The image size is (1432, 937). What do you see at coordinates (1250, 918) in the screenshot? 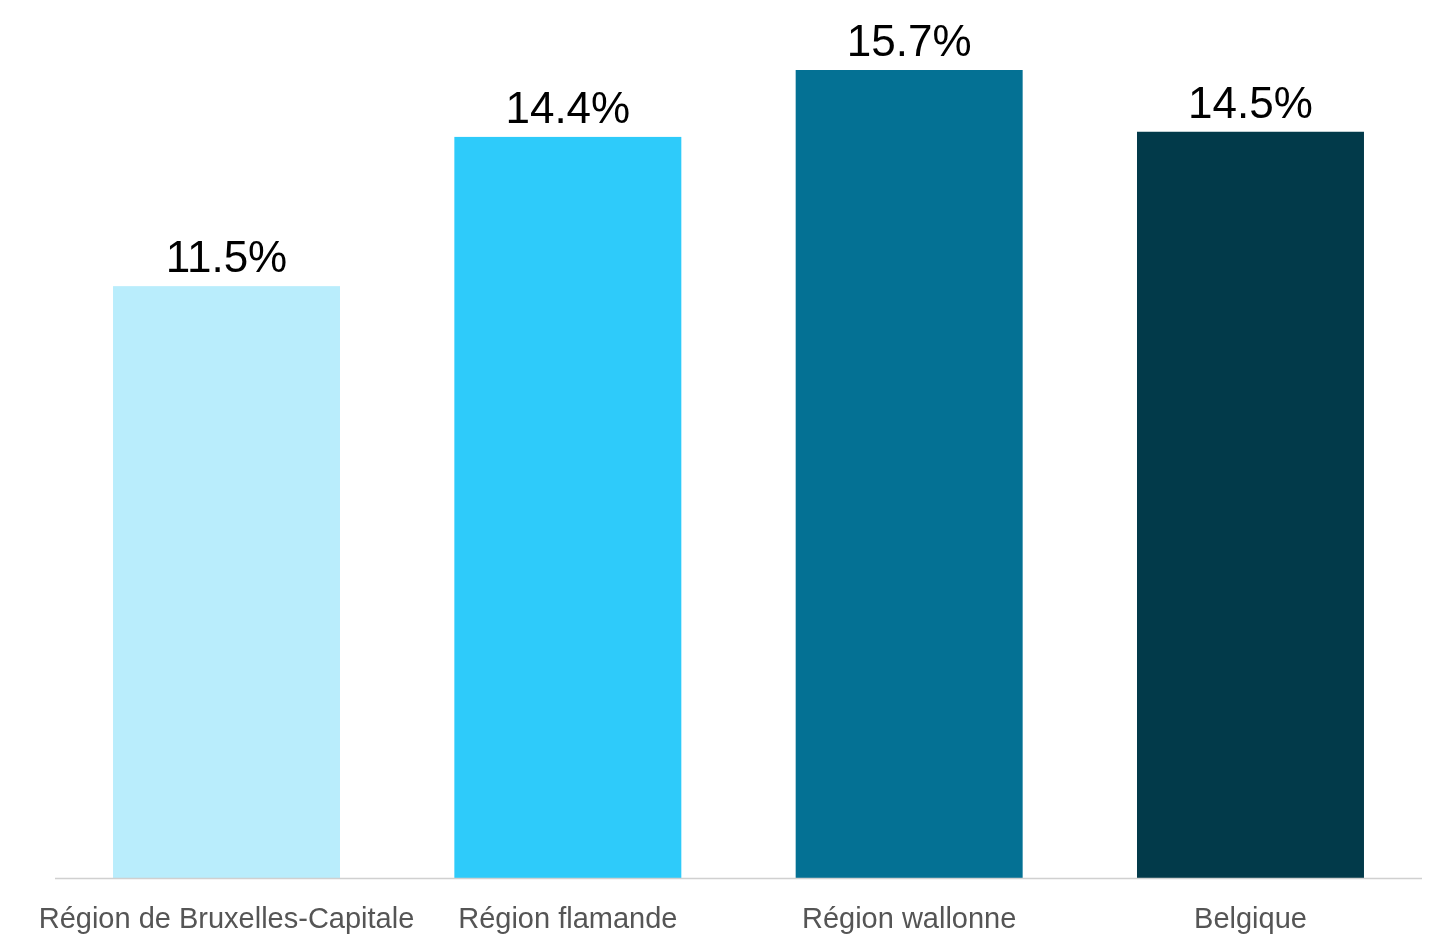
I see `x-tick-label: Belgique` at bounding box center [1250, 918].